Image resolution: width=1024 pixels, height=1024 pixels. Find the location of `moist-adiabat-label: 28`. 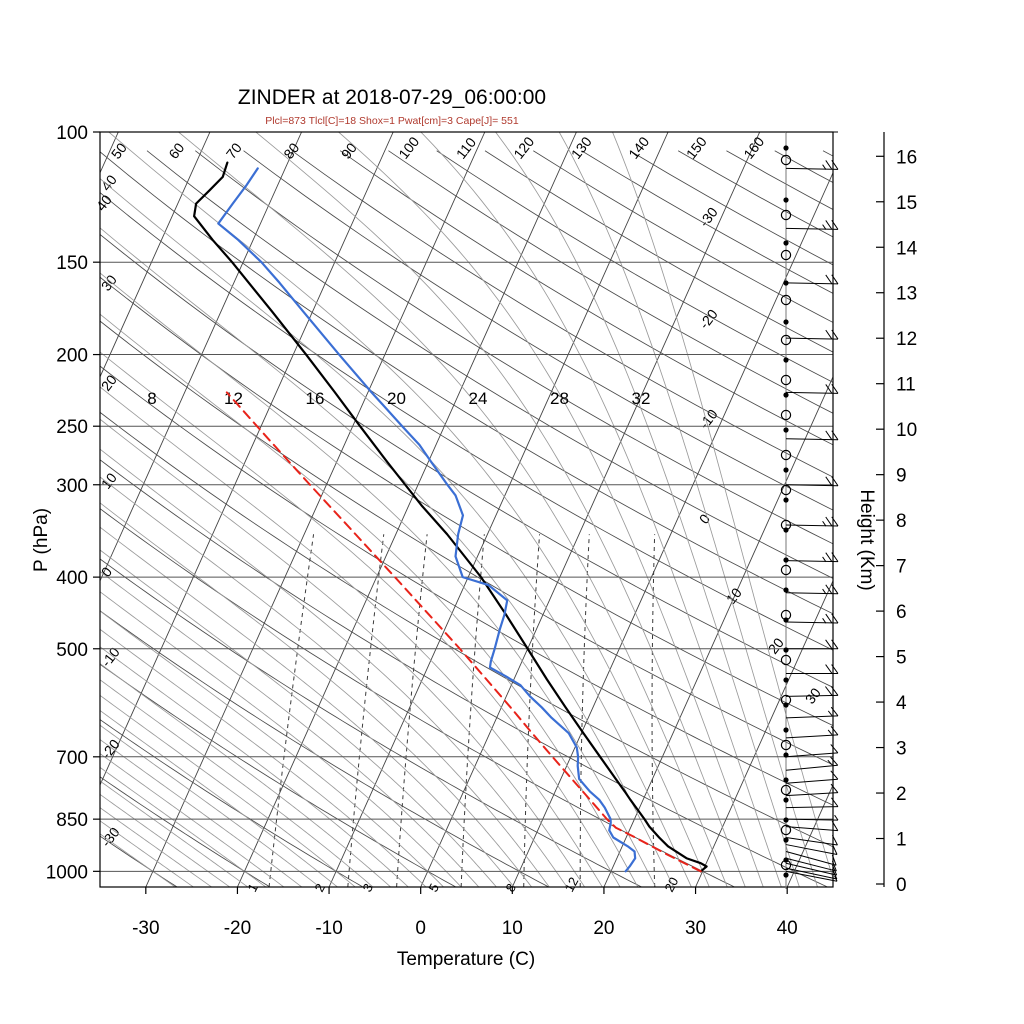

moist-adiabat-label: 28 is located at coordinates (559, 398).